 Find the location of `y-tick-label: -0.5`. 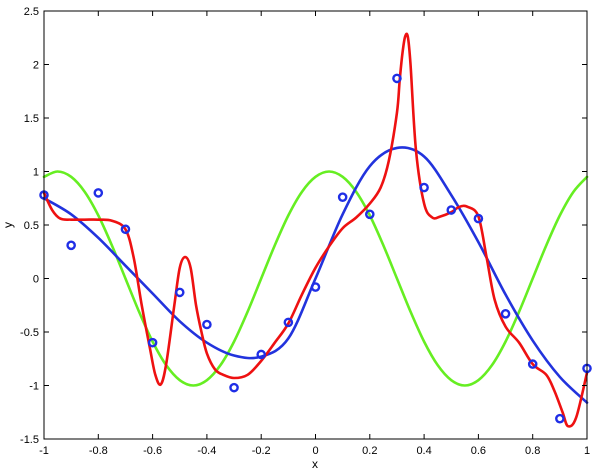

y-tick-label: -0.5 is located at coordinates (29, 333).